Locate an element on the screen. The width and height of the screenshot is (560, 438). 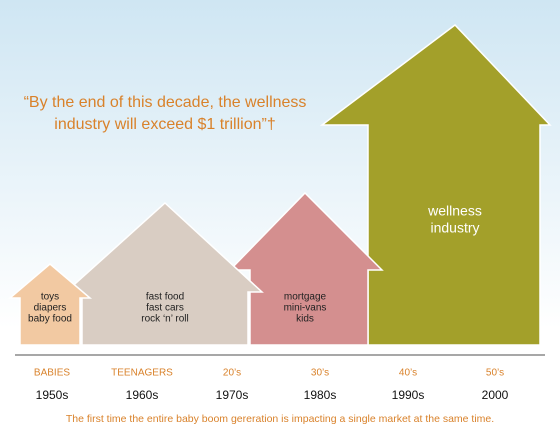
house-label: wellness is located at coordinates (454, 211).